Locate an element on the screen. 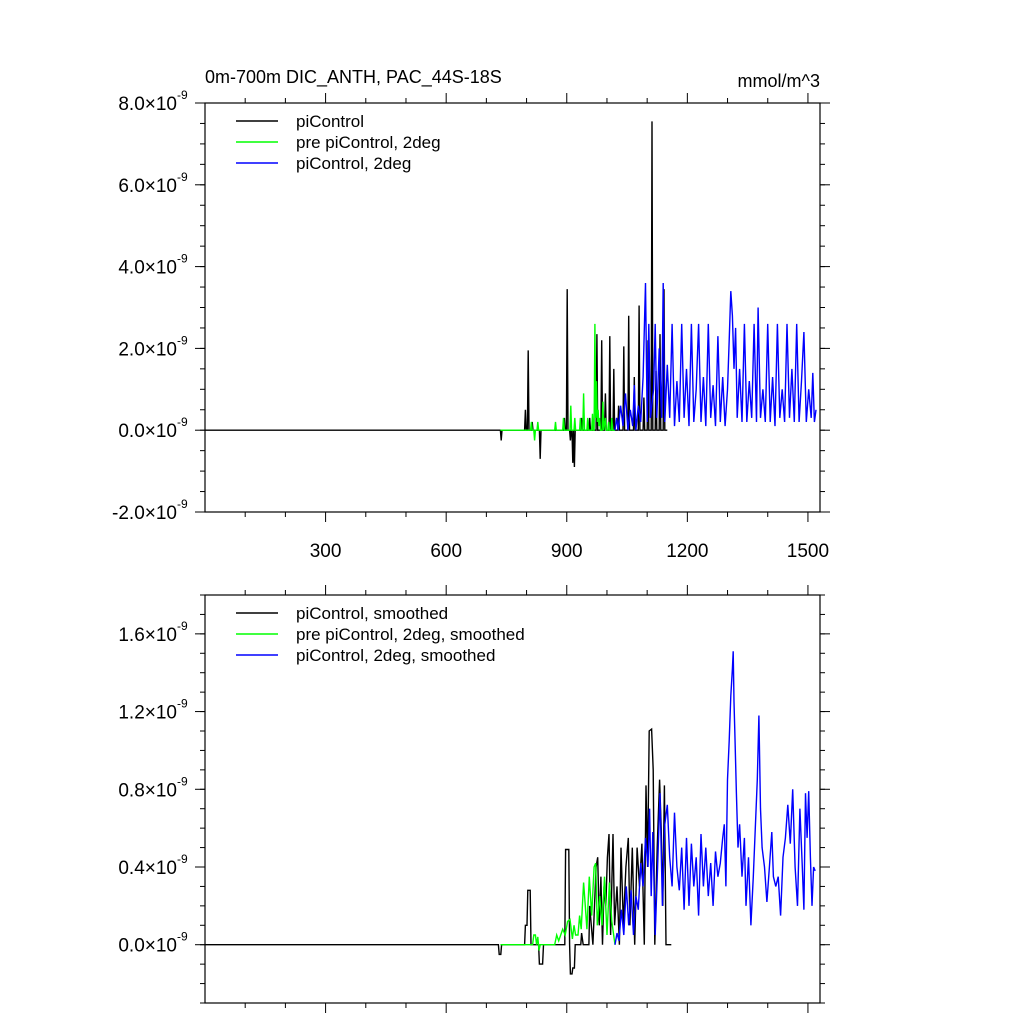  x-tick-label: 1200 is located at coordinates (687, 551).